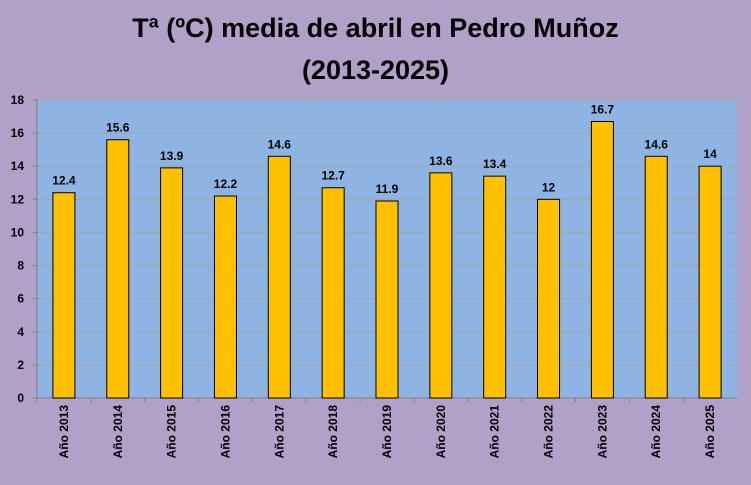 Image resolution: width=751 pixels, height=485 pixels. Describe the element at coordinates (495, 432) in the screenshot. I see `x-tick-label: Año 2021` at that location.